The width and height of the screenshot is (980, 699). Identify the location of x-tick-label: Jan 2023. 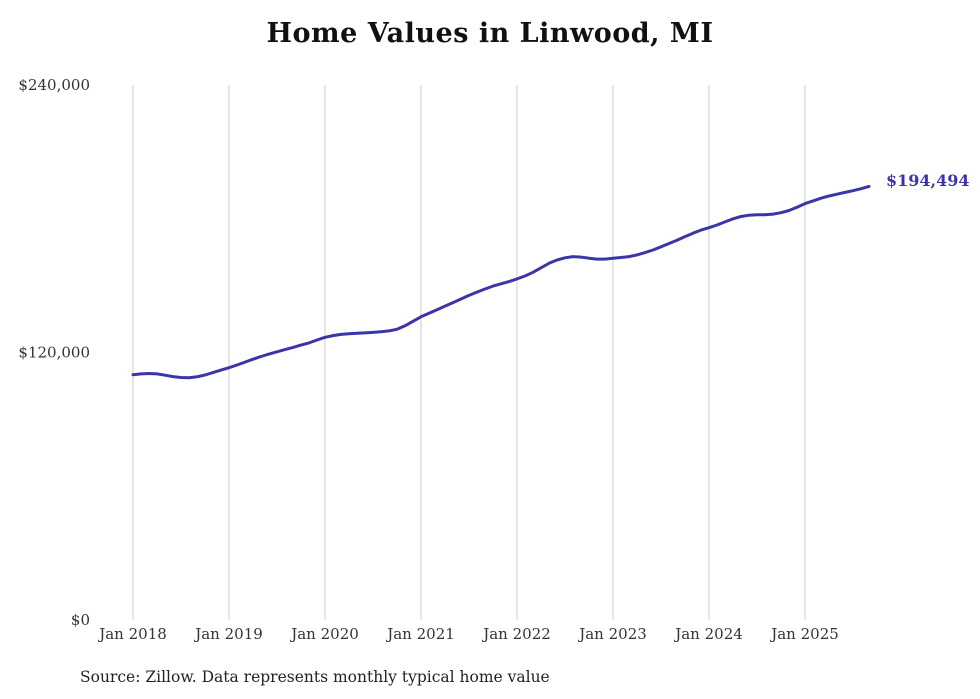
(612, 634).